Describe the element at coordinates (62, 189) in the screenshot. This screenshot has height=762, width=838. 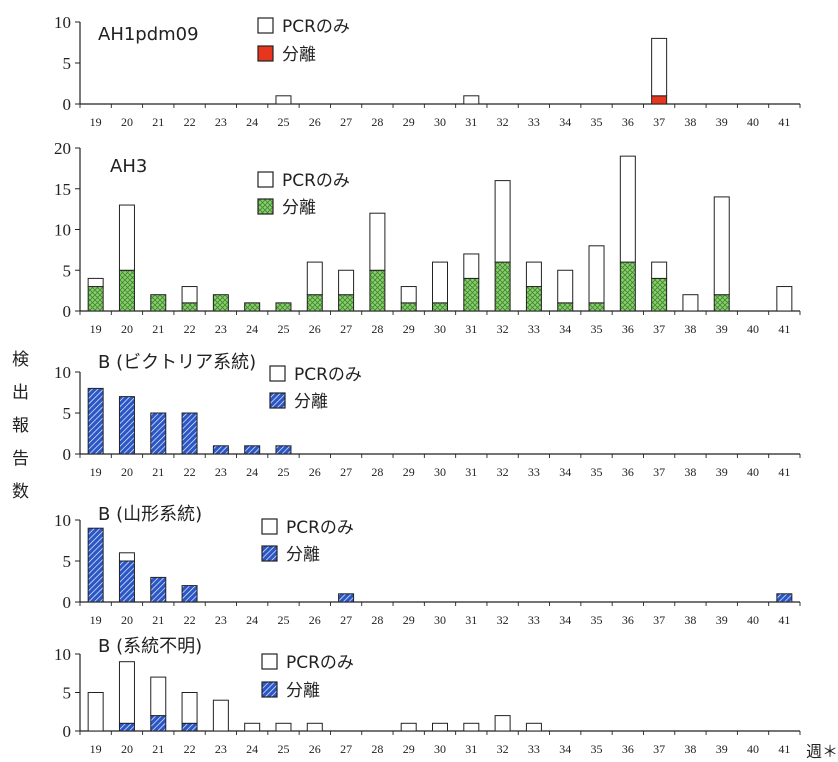
I see `y-tick-label: 15` at that location.